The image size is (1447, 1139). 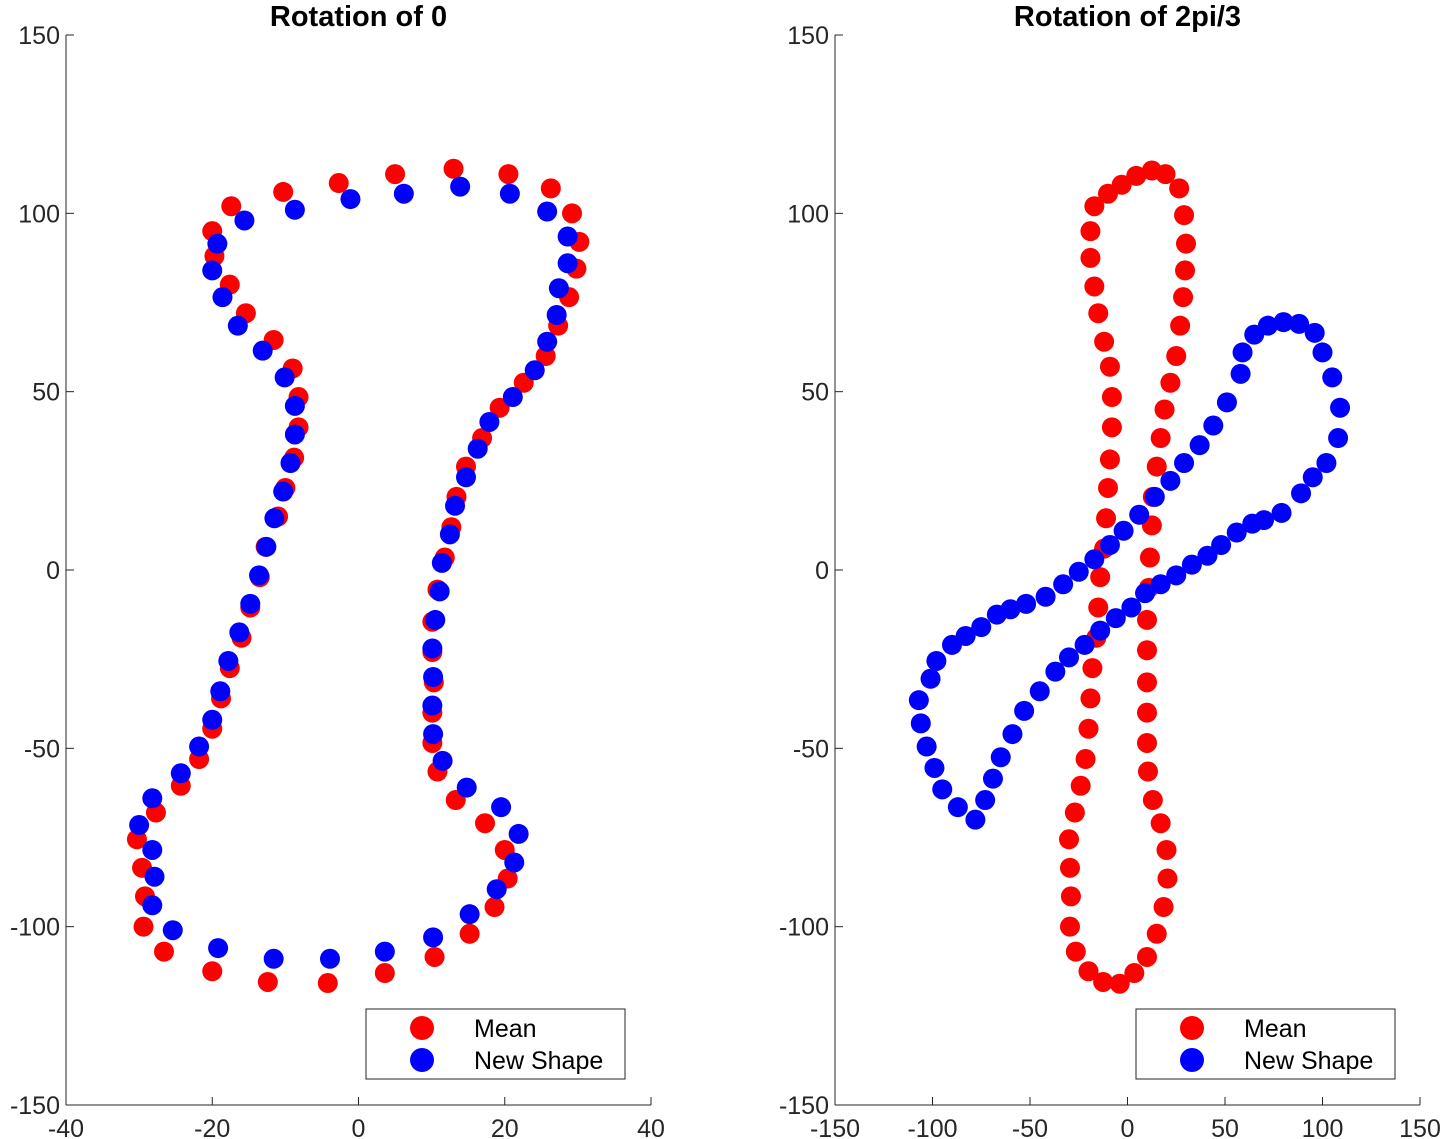 I want to click on legend-box, so click(x=1265, y=1044).